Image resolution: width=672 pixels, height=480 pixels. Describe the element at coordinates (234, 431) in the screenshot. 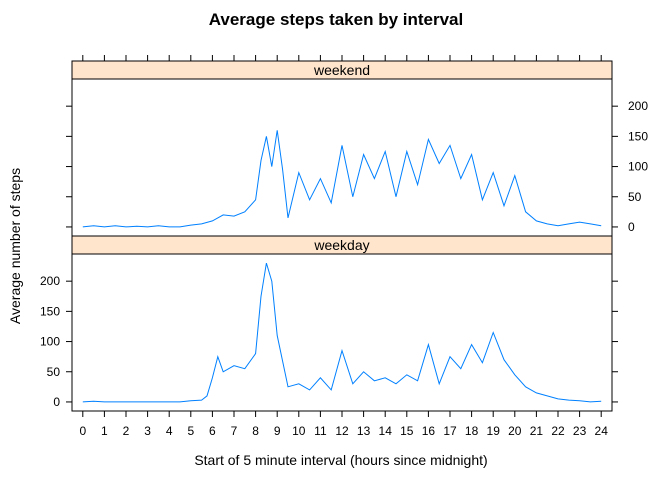

I see `x-tick-label: 7` at that location.